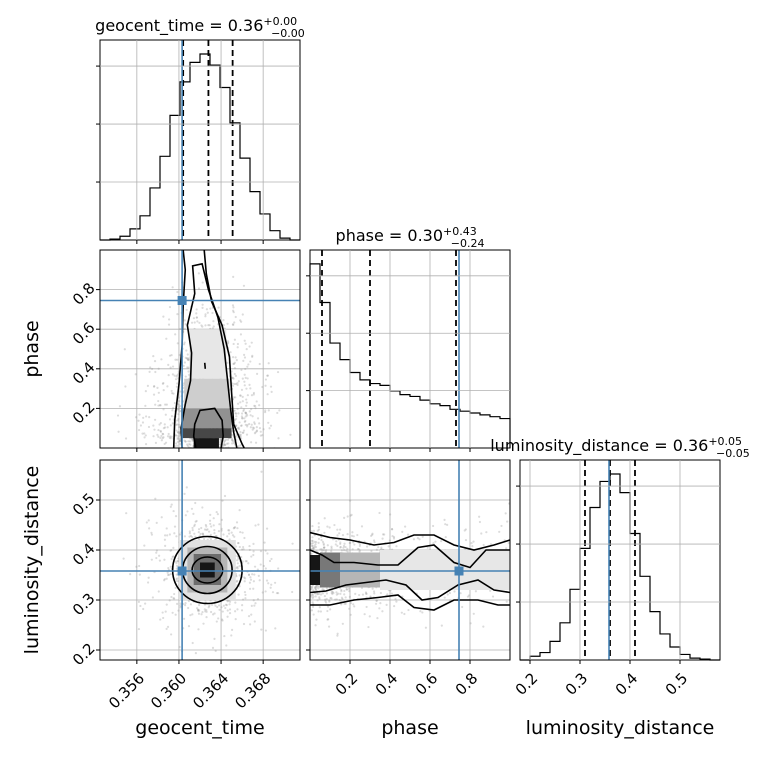 The image size is (760, 760). What do you see at coordinates (198, 561) in the screenshot?
I see `pair-panel-geocent_time-luminosity_distance` at bounding box center [198, 561].